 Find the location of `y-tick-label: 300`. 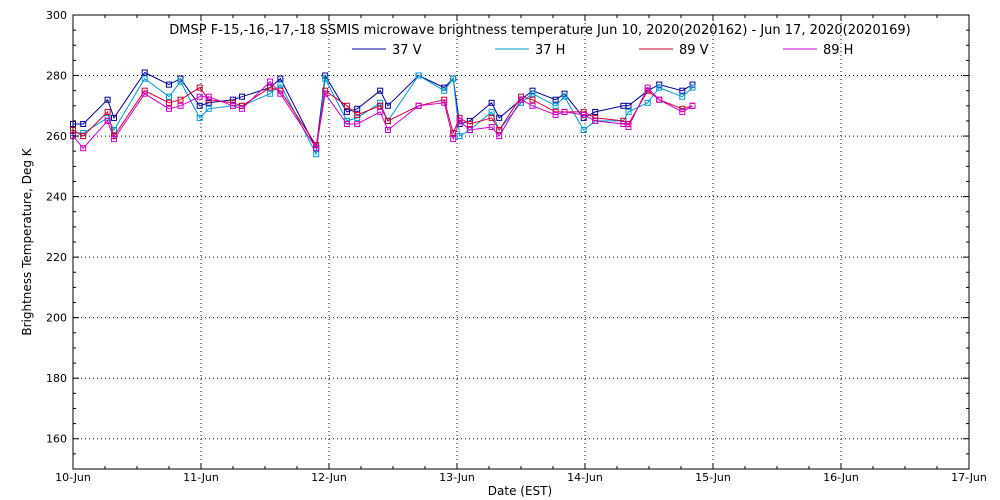

y-tick-label: 300 is located at coordinates (56, 15).